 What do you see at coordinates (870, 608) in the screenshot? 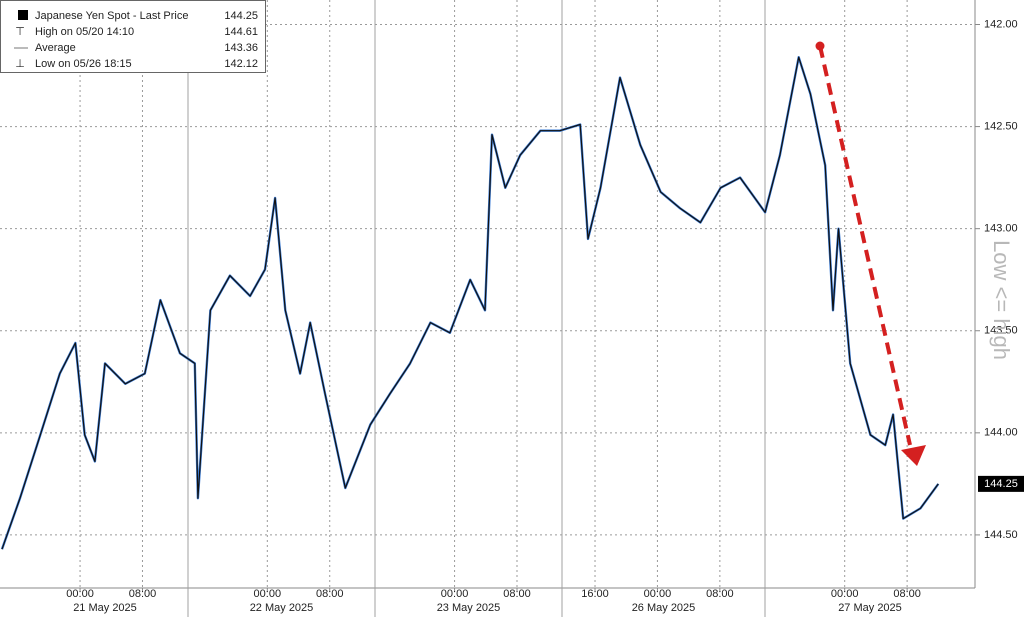
I see `date-label: 27 May 2025` at bounding box center [870, 608].